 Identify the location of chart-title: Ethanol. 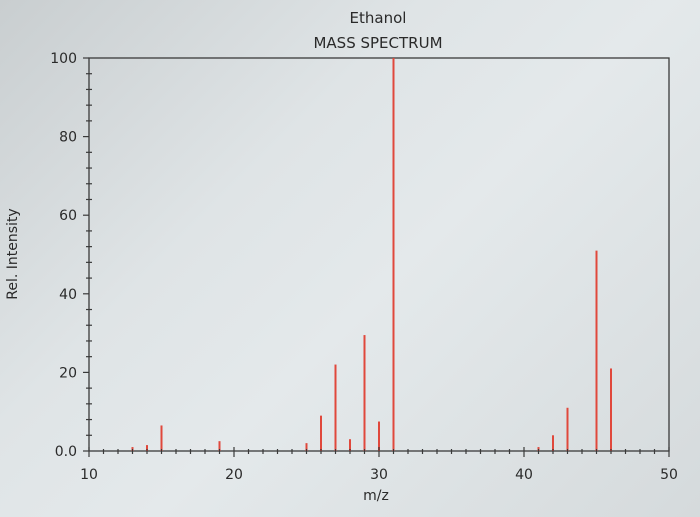
(378, 18).